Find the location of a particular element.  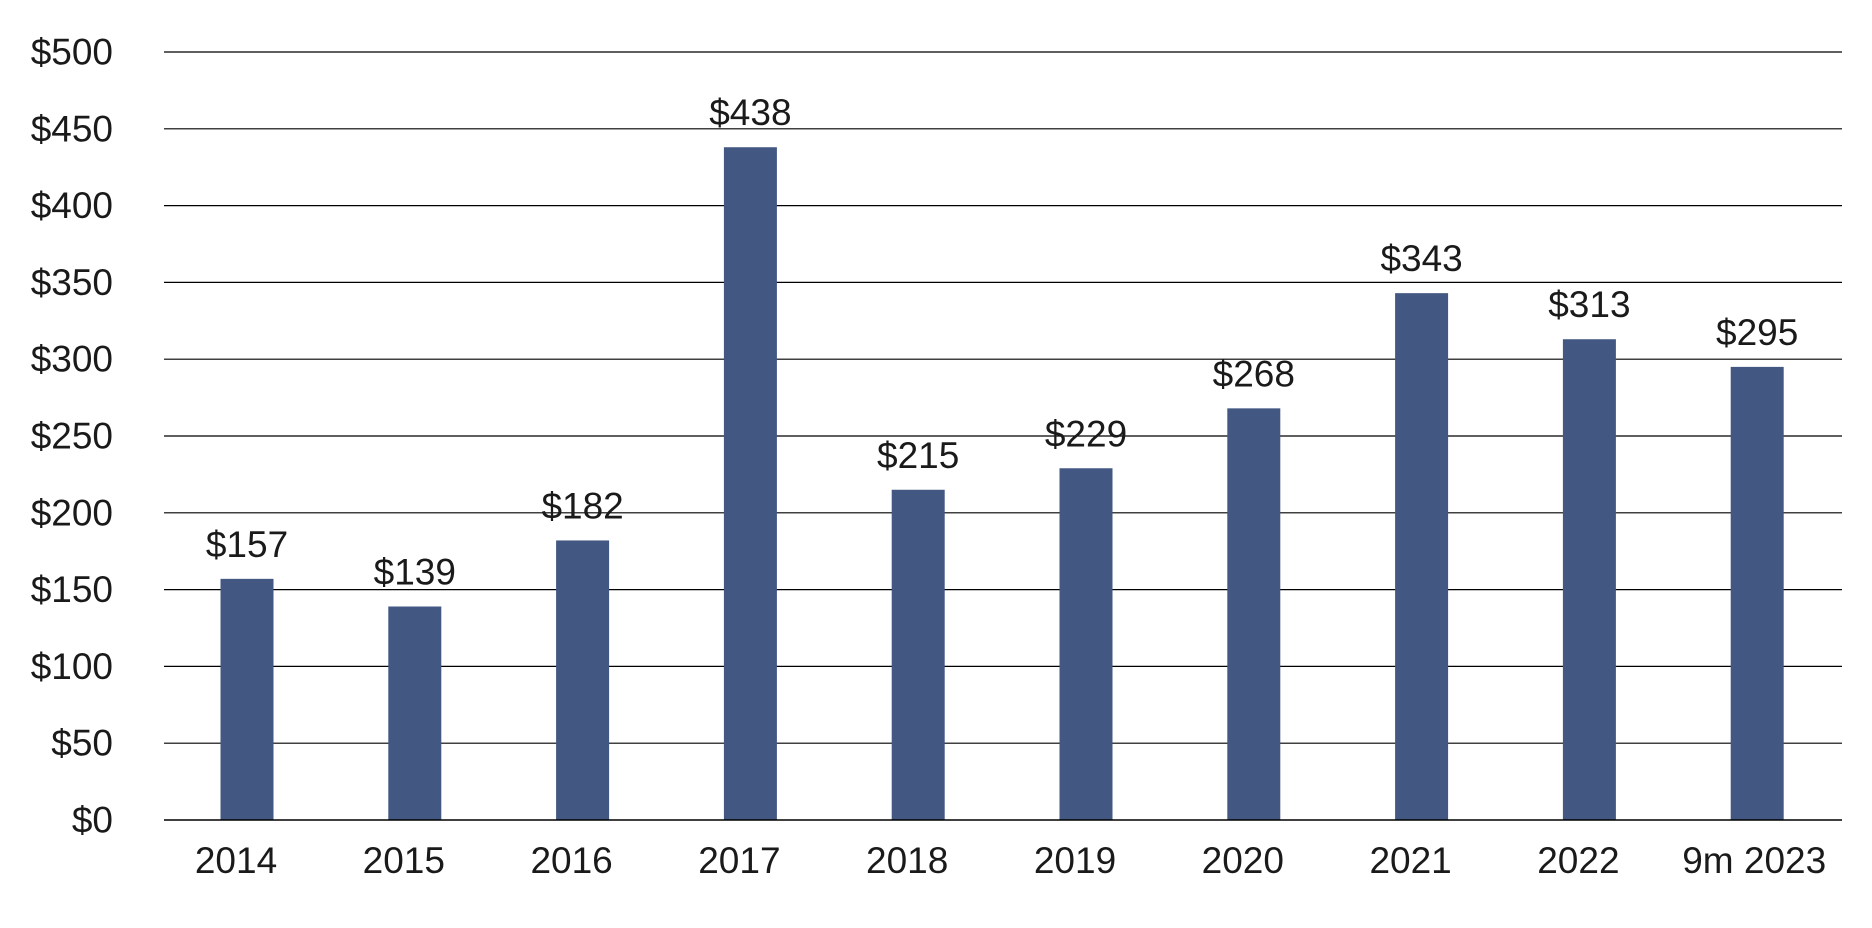

x-tick-label: 2020 is located at coordinates (1243, 860).